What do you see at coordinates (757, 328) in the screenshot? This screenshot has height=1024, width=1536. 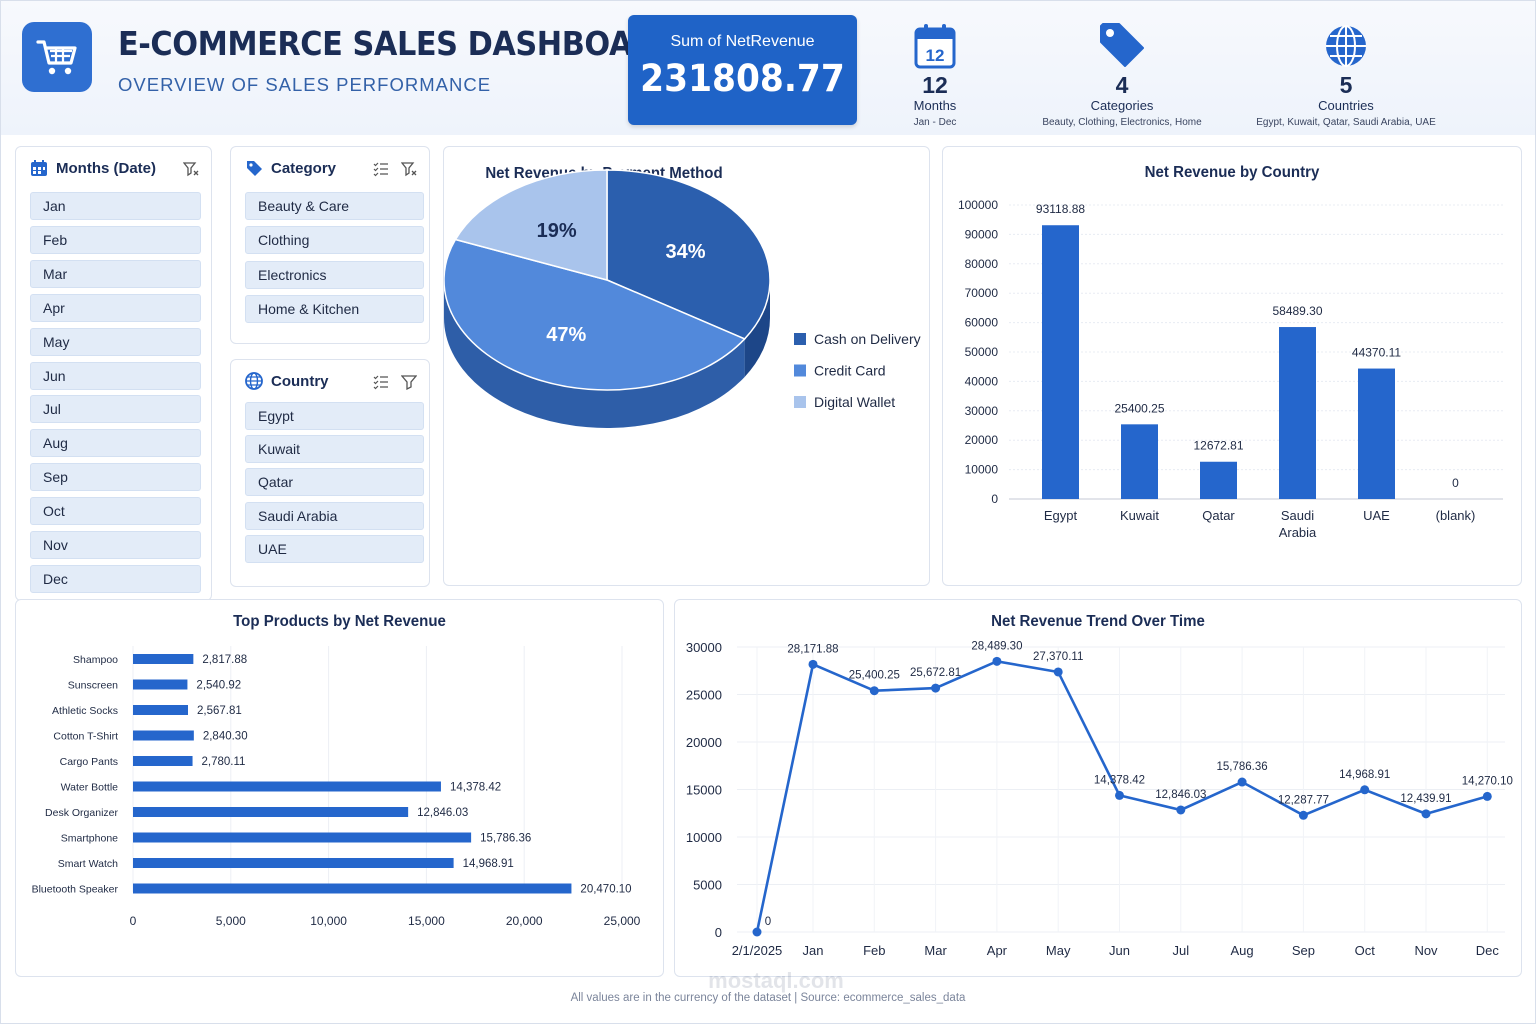 I see `pie-slice-side` at bounding box center [757, 328].